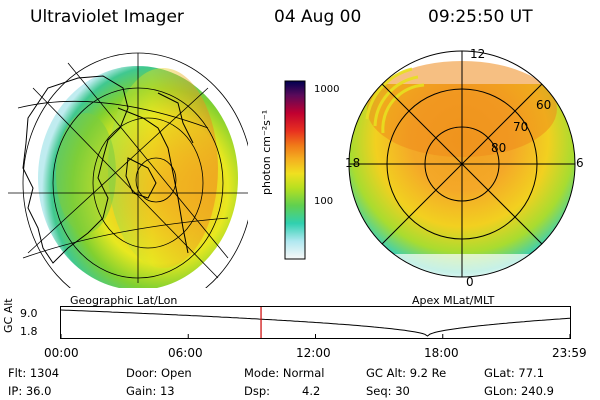 This screenshot has width=600, height=400. Describe the element at coordinates (284, 373) in the screenshot. I see `info-mode: Mode: Normal` at that location.